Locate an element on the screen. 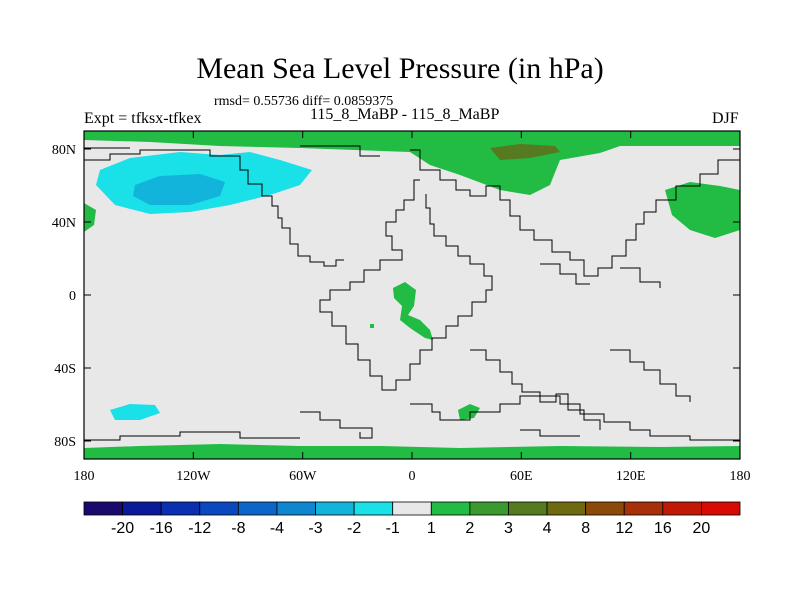 The image size is (800, 600). colorbar is located at coordinates (412, 508).